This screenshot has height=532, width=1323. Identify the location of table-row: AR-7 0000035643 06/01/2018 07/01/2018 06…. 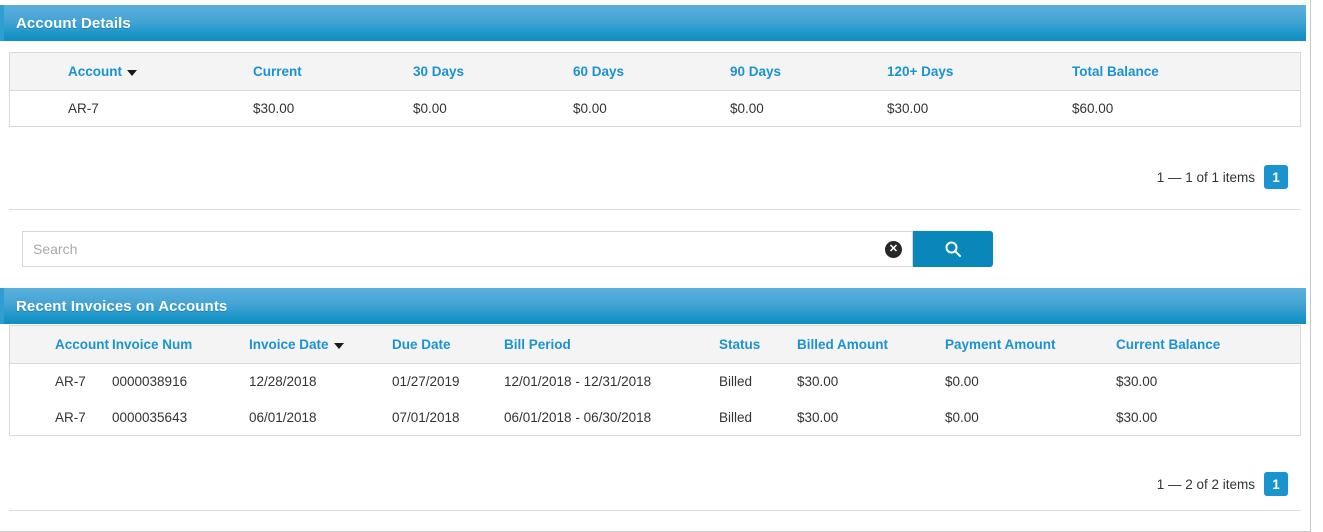
(655, 417).